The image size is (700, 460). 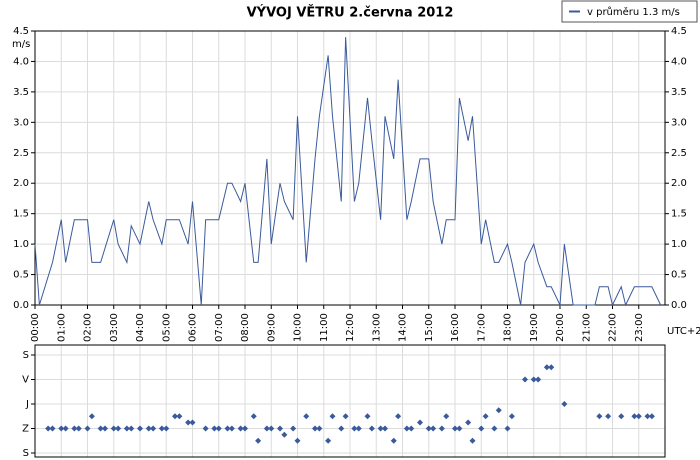 What do you see at coordinates (455, 327) in the screenshot?
I see `x-tick-label: 16:00` at bounding box center [455, 327].